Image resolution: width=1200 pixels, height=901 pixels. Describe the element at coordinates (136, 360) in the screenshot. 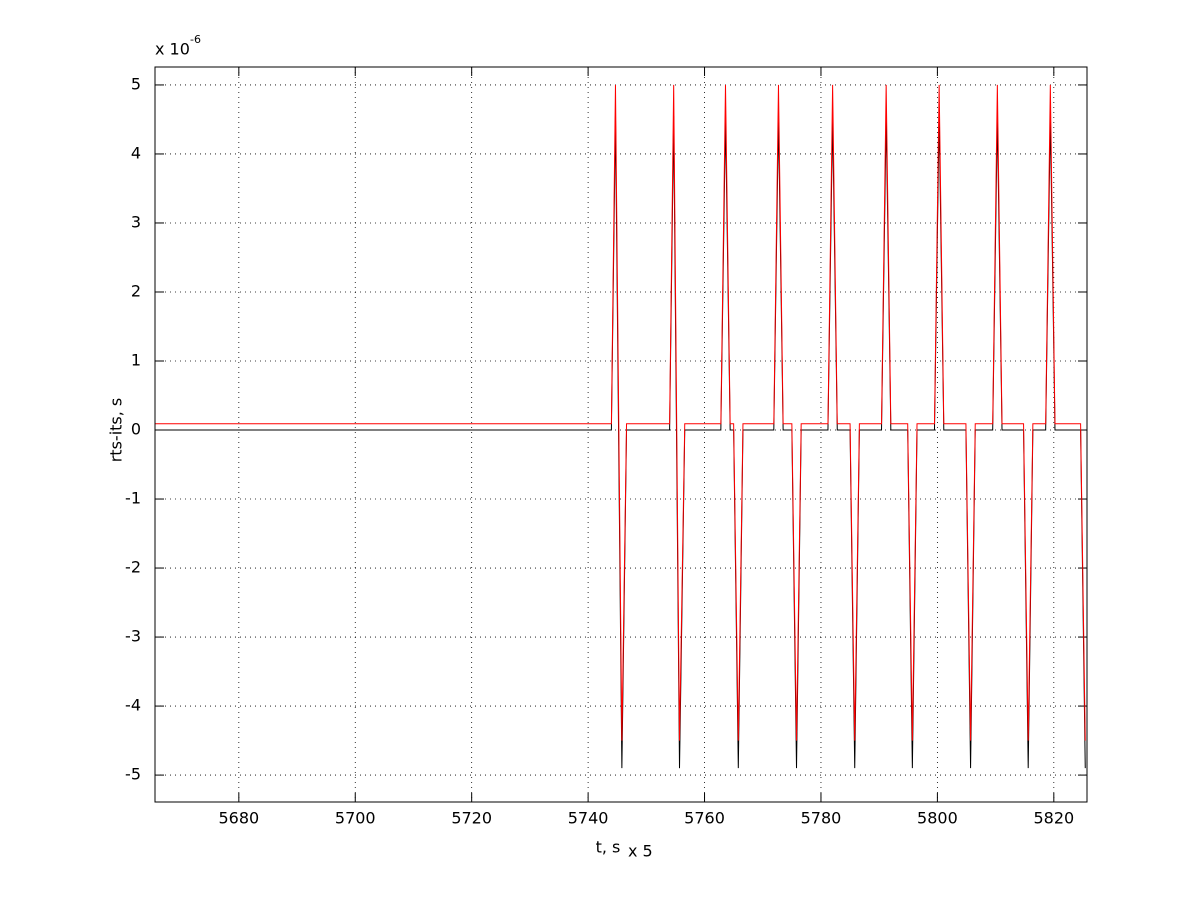

I see `y-tick-label: 1` at that location.